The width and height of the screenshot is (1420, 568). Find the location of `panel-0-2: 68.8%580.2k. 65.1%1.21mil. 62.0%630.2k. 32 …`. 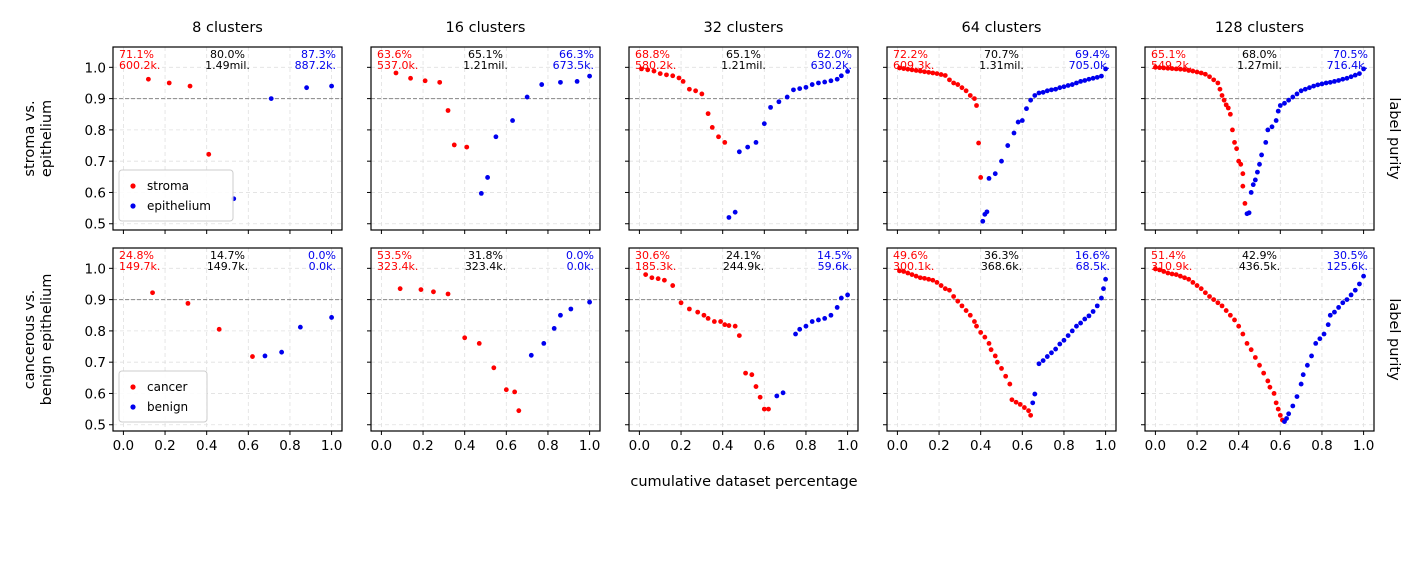

panel-0-2: 68.8%580.2k. 65.1%1.21mil. 62.0%630.2k. 32 … is located at coordinates (742, 127).